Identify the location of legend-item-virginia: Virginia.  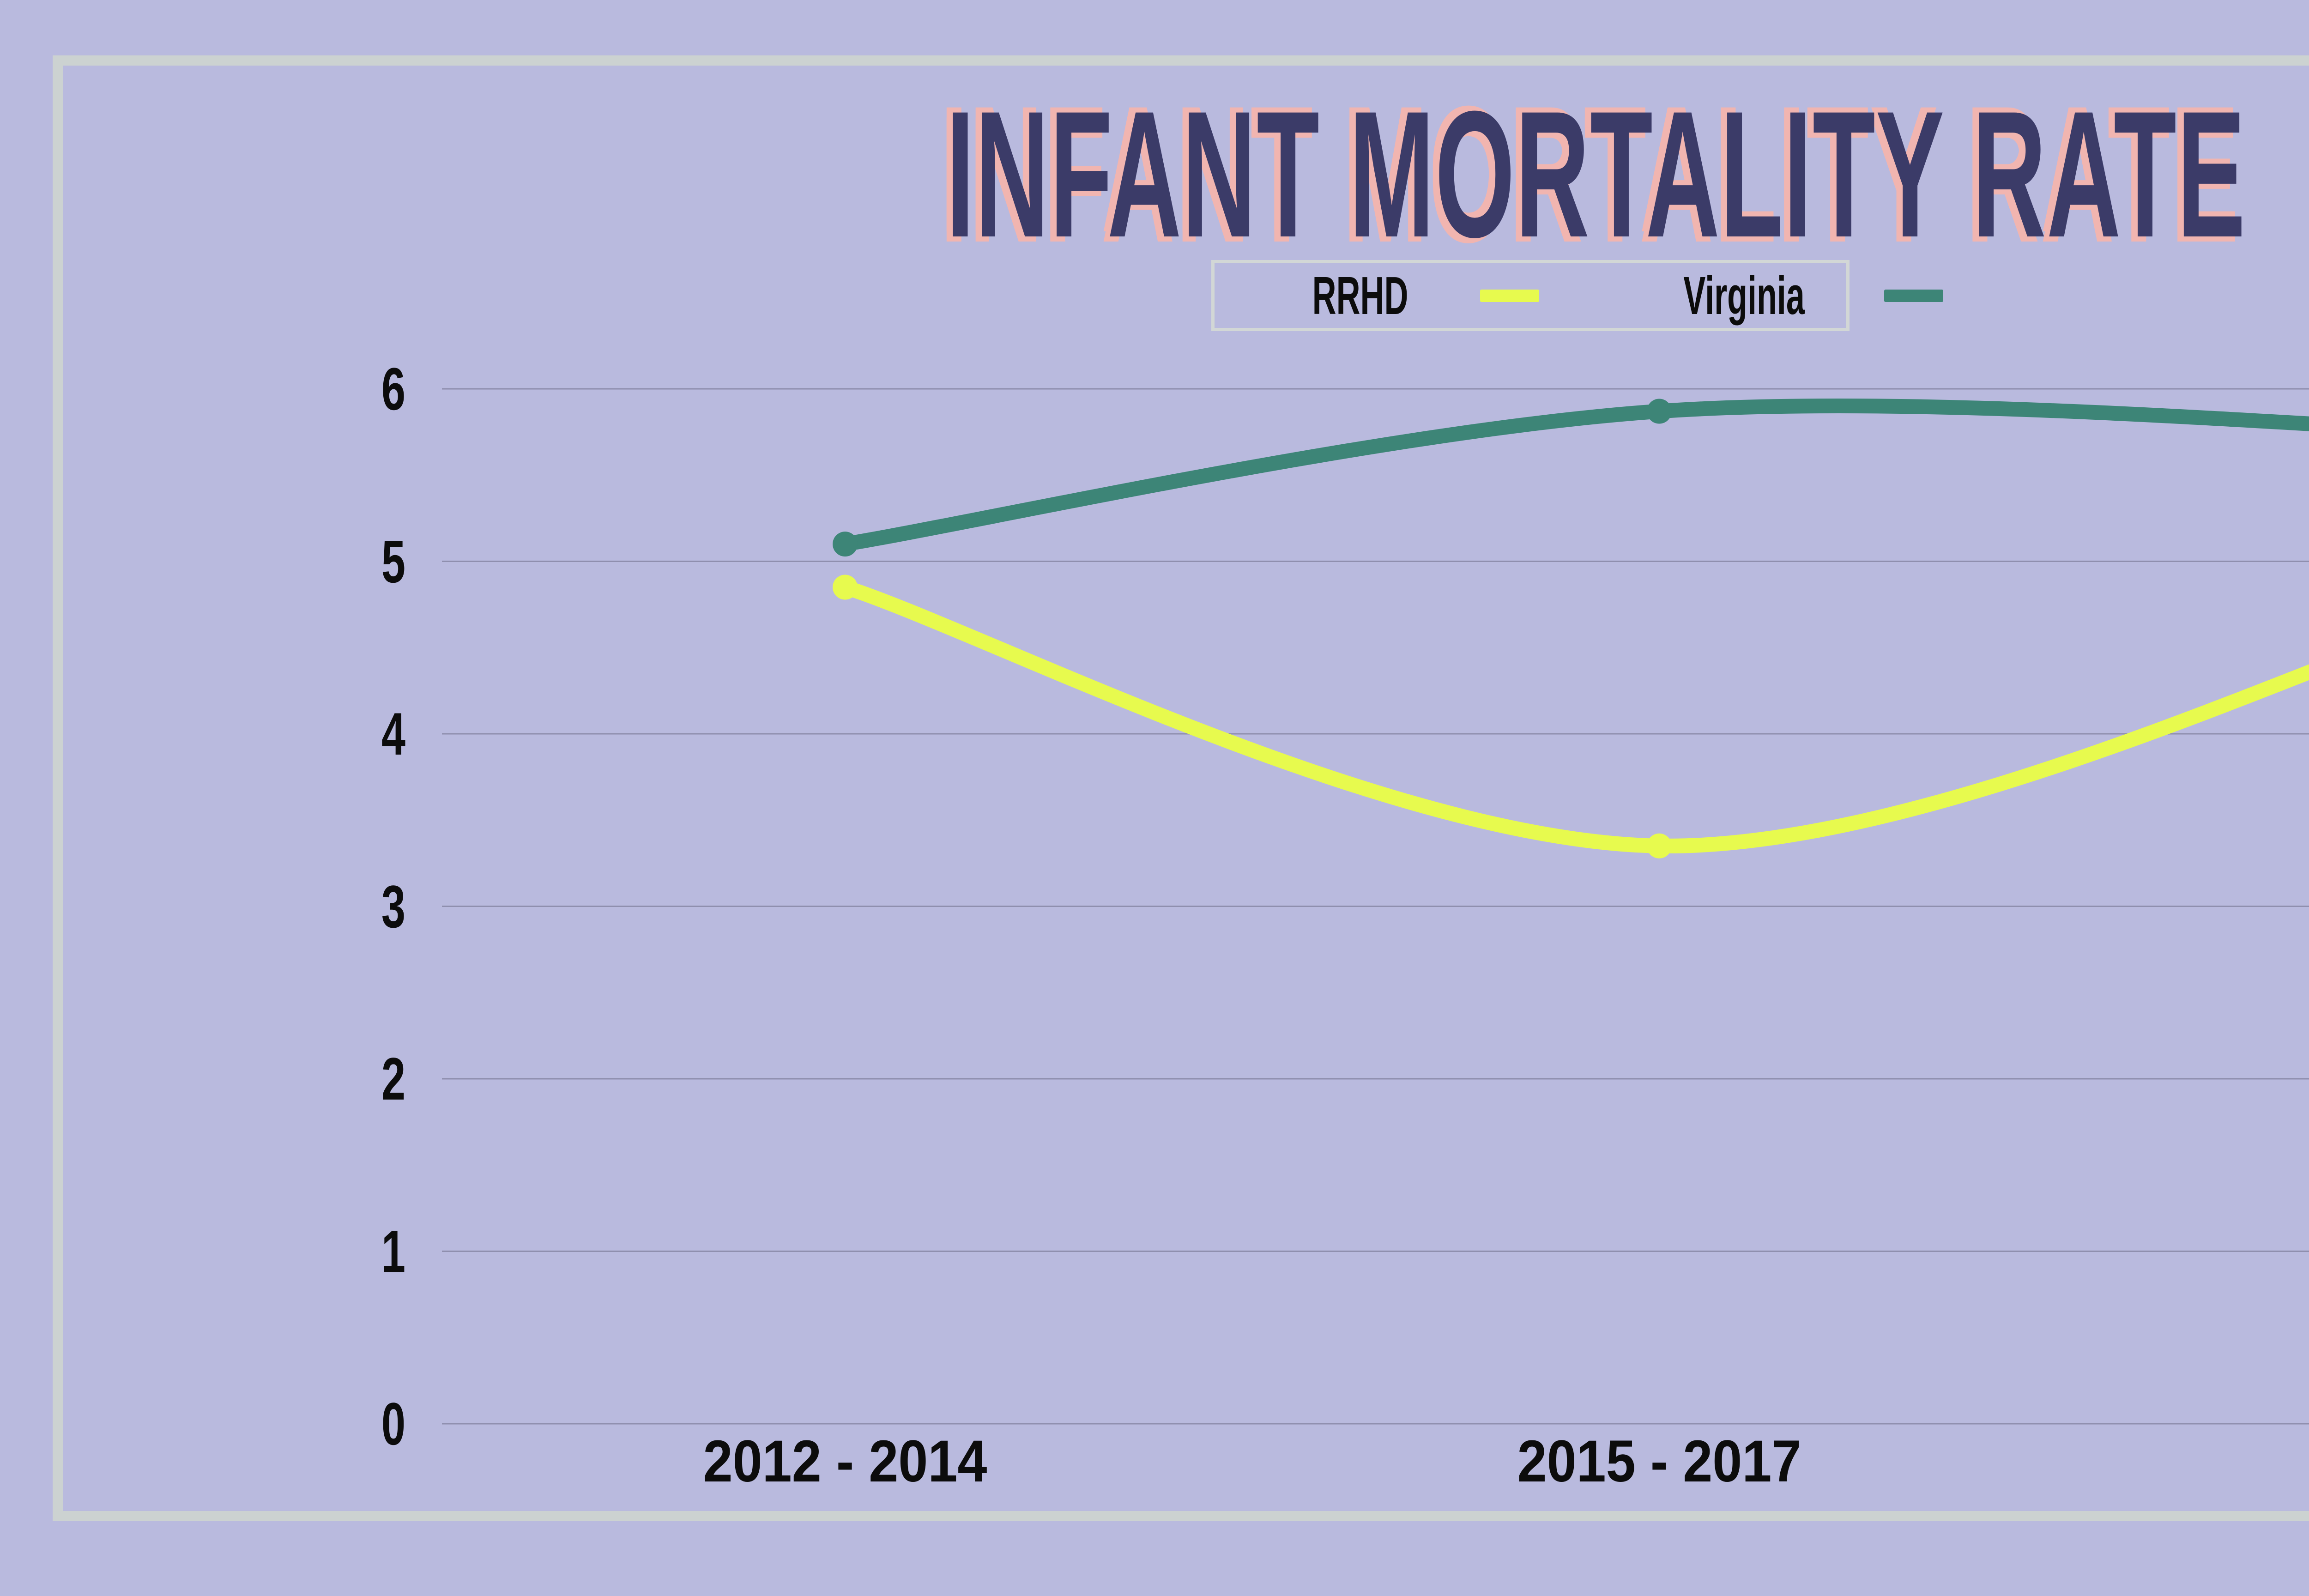
(1795, 295).